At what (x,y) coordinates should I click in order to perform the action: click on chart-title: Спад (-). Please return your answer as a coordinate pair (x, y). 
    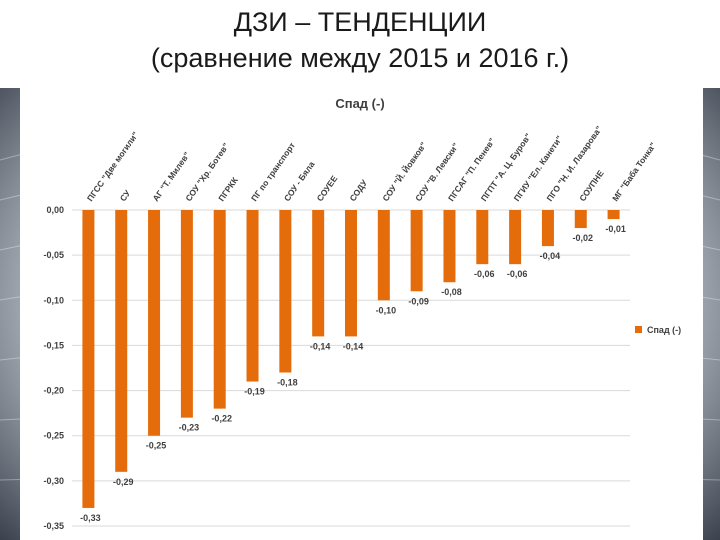
    Looking at the image, I should click on (359, 103).